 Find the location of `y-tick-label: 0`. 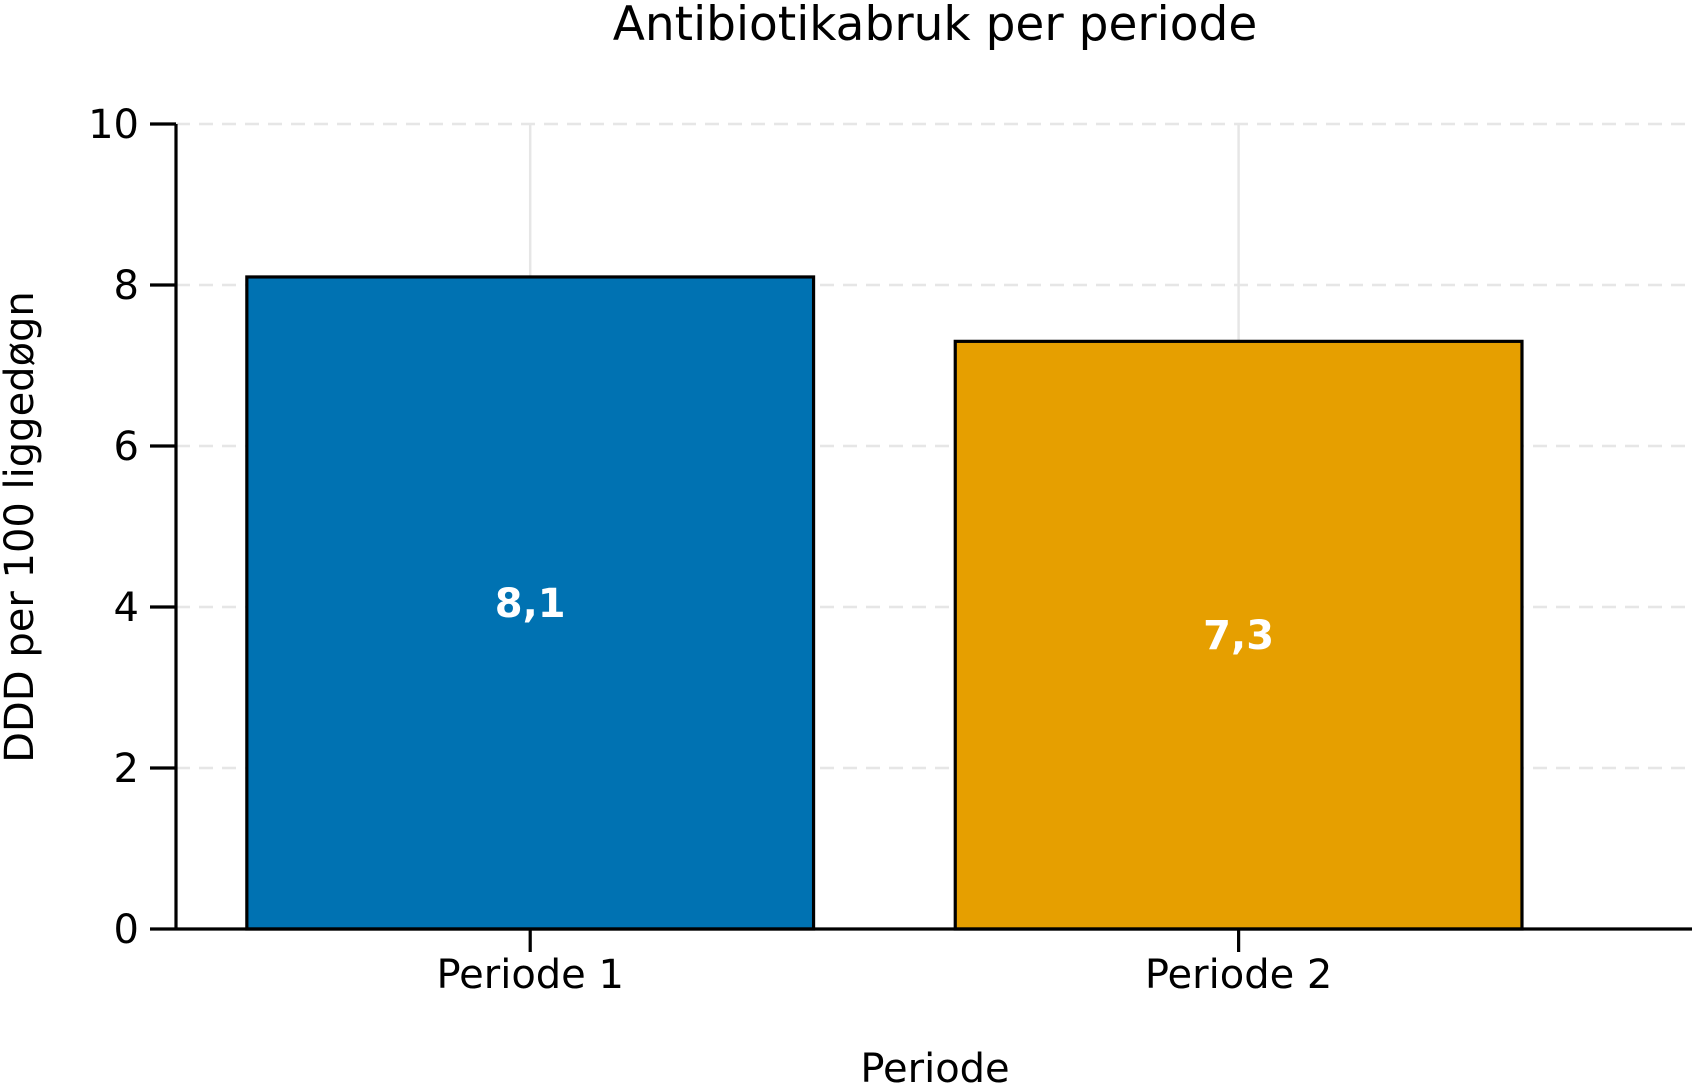

y-tick-label: 0 is located at coordinates (126, 930).